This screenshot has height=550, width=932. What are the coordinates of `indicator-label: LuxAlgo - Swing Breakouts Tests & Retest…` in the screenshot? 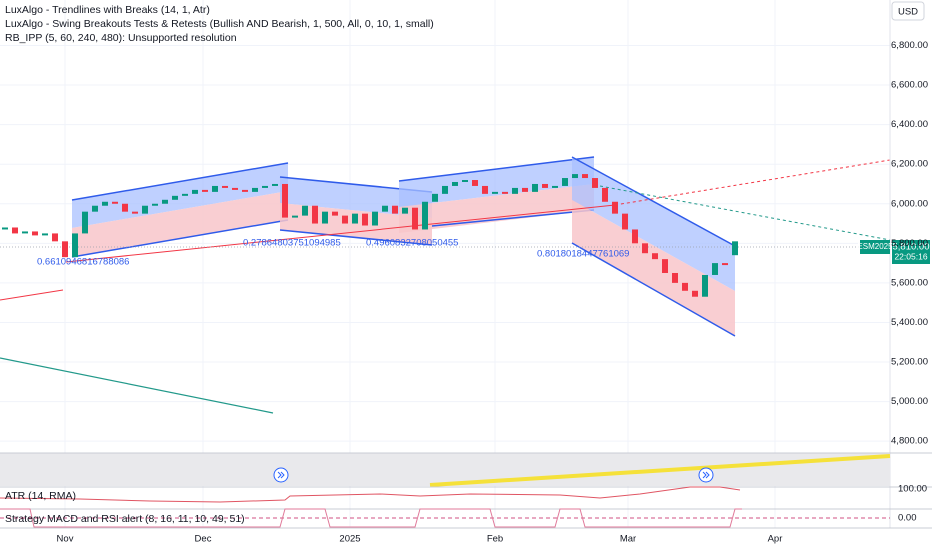 It's located at (219, 24).